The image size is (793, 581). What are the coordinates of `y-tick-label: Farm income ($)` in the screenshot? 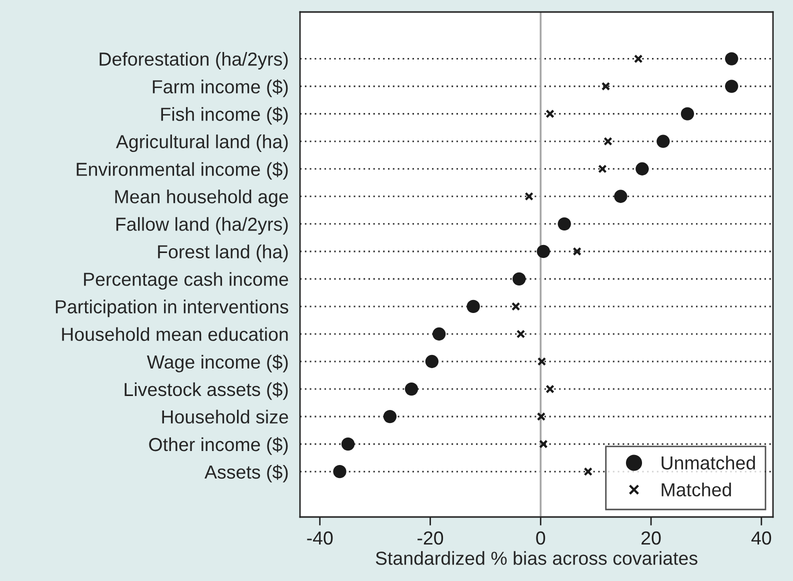 It's located at (220, 88).